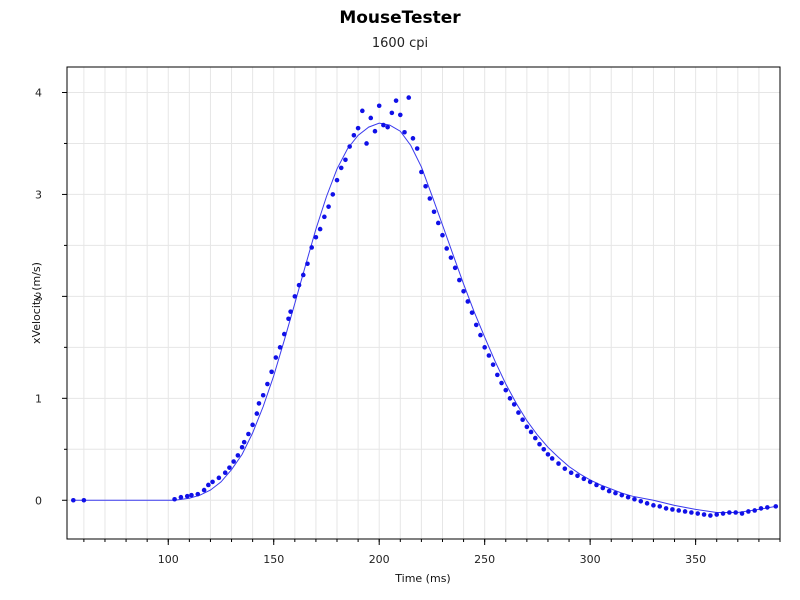  Describe the element at coordinates (168, 559) in the screenshot. I see `x-tick-label: 100` at that location.